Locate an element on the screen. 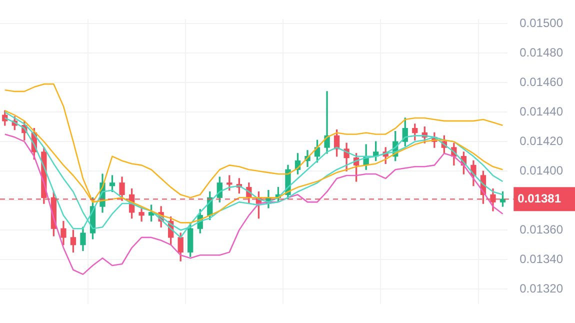  ref-line-label: 0.01381 is located at coordinates (540, 198).